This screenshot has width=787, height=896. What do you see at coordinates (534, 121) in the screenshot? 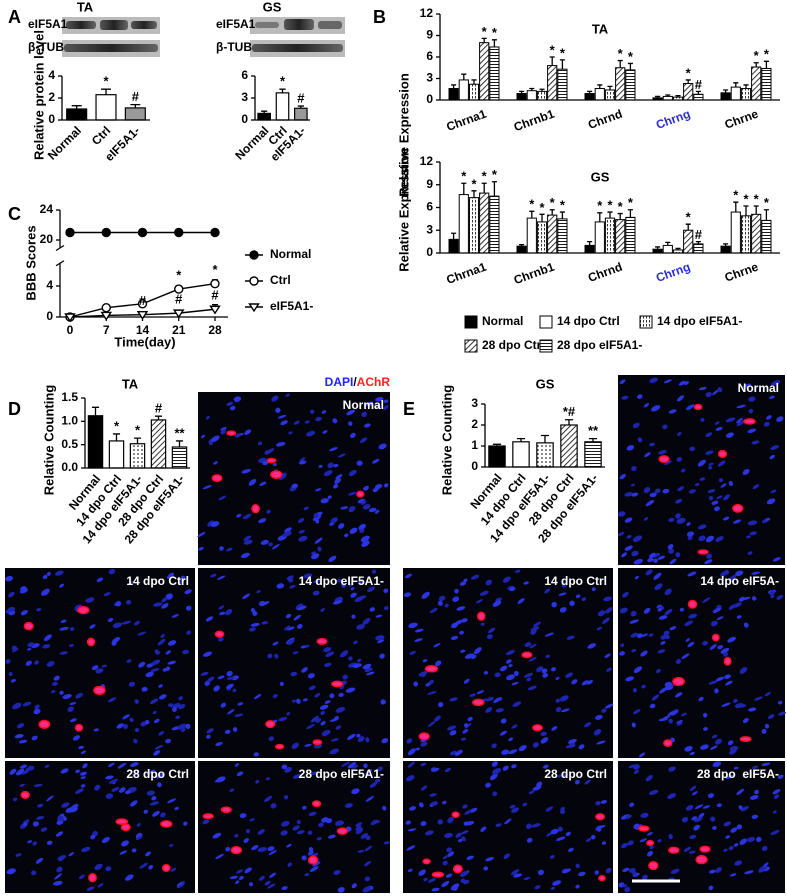
I see `x-tick-label: Chrnb1` at bounding box center [534, 121].